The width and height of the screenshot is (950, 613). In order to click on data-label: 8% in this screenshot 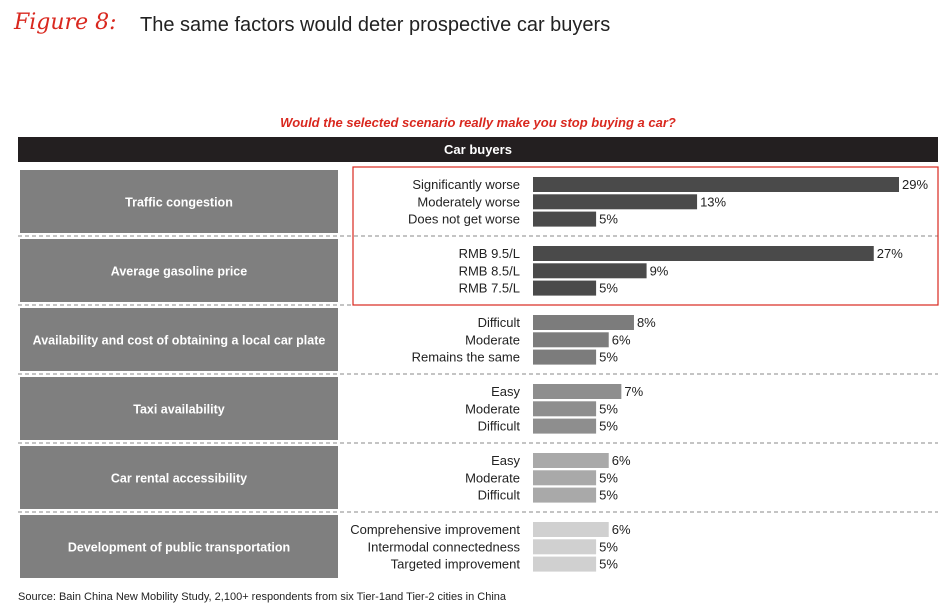, I will do `click(646, 322)`.